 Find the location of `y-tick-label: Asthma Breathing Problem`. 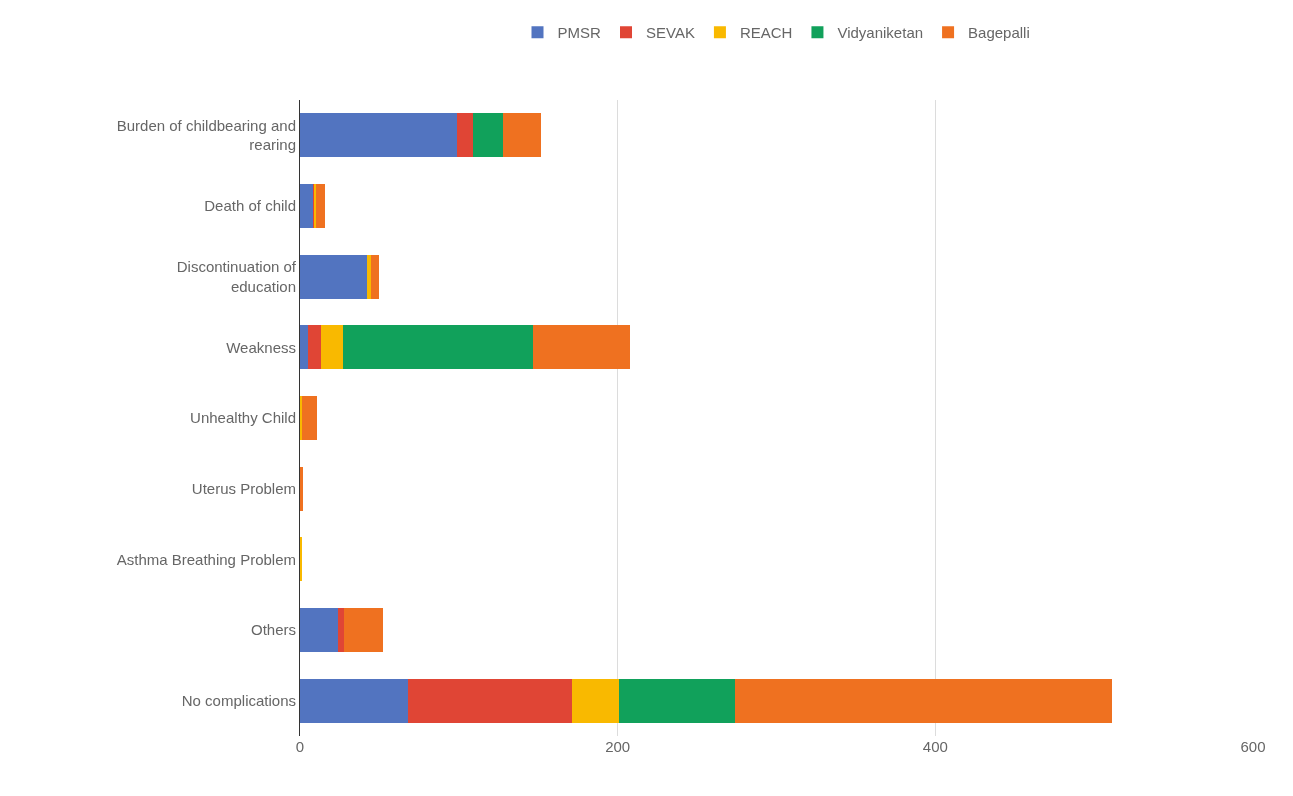

y-tick-label: Asthma Breathing Problem is located at coordinates (206, 559).